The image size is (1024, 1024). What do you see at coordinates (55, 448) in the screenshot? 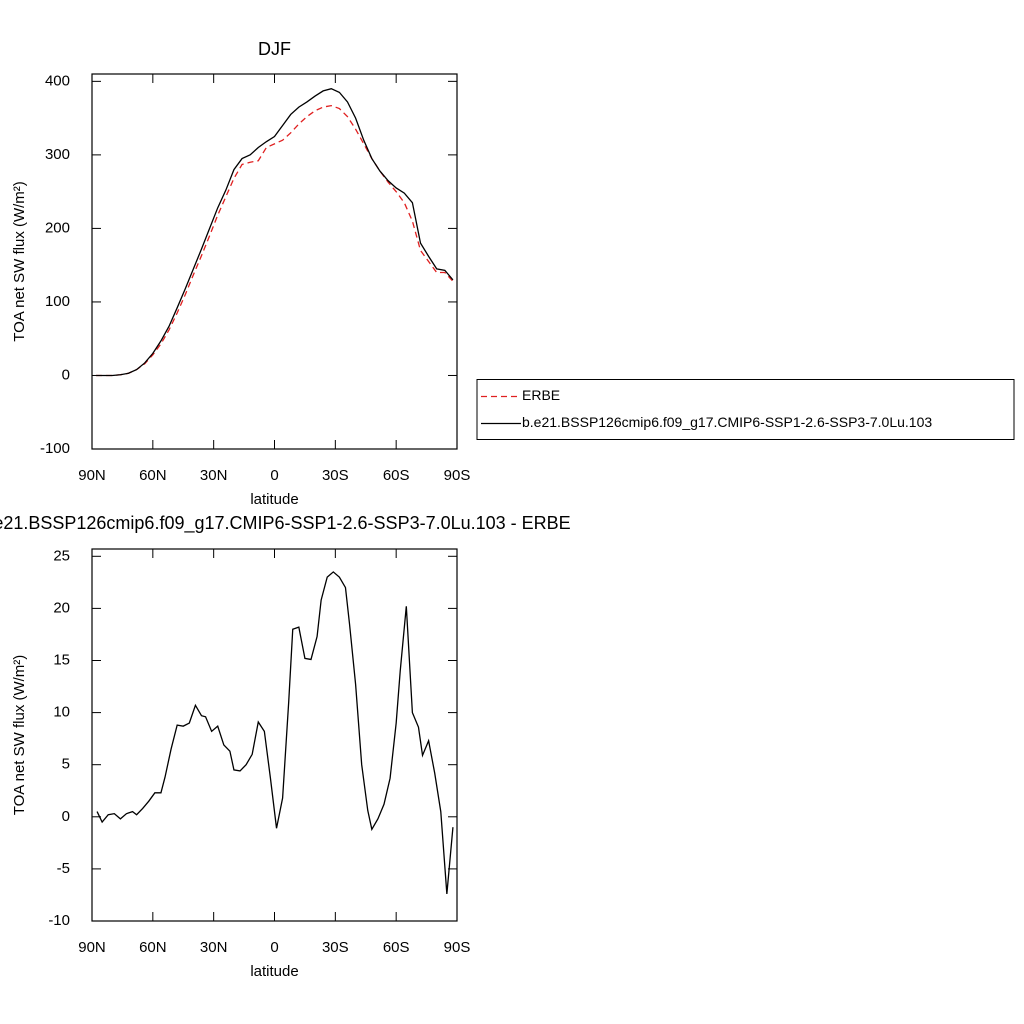
I see `y-tick-label: -100` at bounding box center [55, 448].